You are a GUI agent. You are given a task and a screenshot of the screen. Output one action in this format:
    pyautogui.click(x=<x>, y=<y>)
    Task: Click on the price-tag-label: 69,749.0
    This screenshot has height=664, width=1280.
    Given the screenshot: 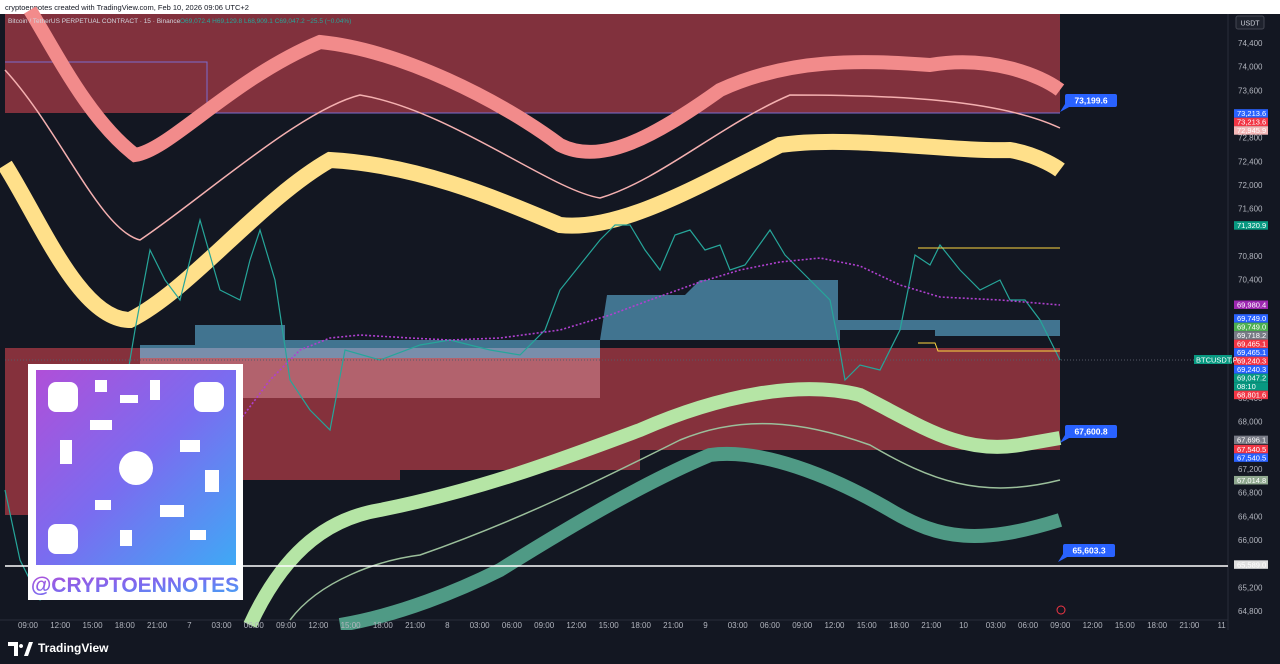 What is the action you would take?
    pyautogui.click(x=1251, y=318)
    